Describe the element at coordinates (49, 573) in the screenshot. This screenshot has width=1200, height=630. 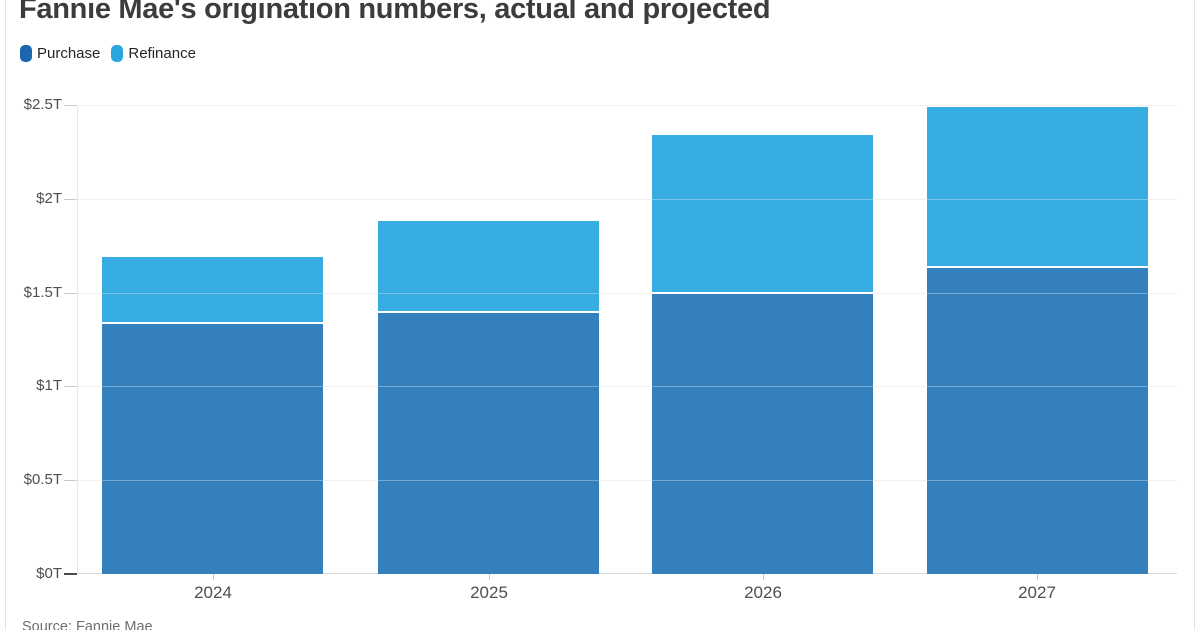
I see `y-axis-label: $0T` at that location.